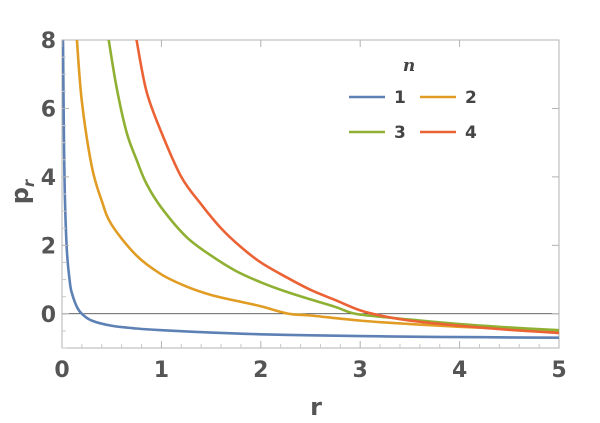  I want to click on y-tick-labels: 0 2 4 6 8, so click(48, 178).